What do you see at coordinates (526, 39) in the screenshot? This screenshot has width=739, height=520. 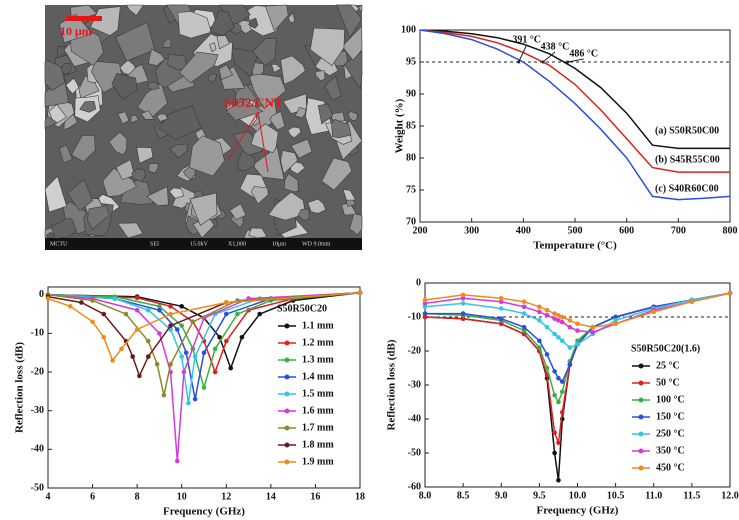 I see `annotation: 391 °C` at bounding box center [526, 39].